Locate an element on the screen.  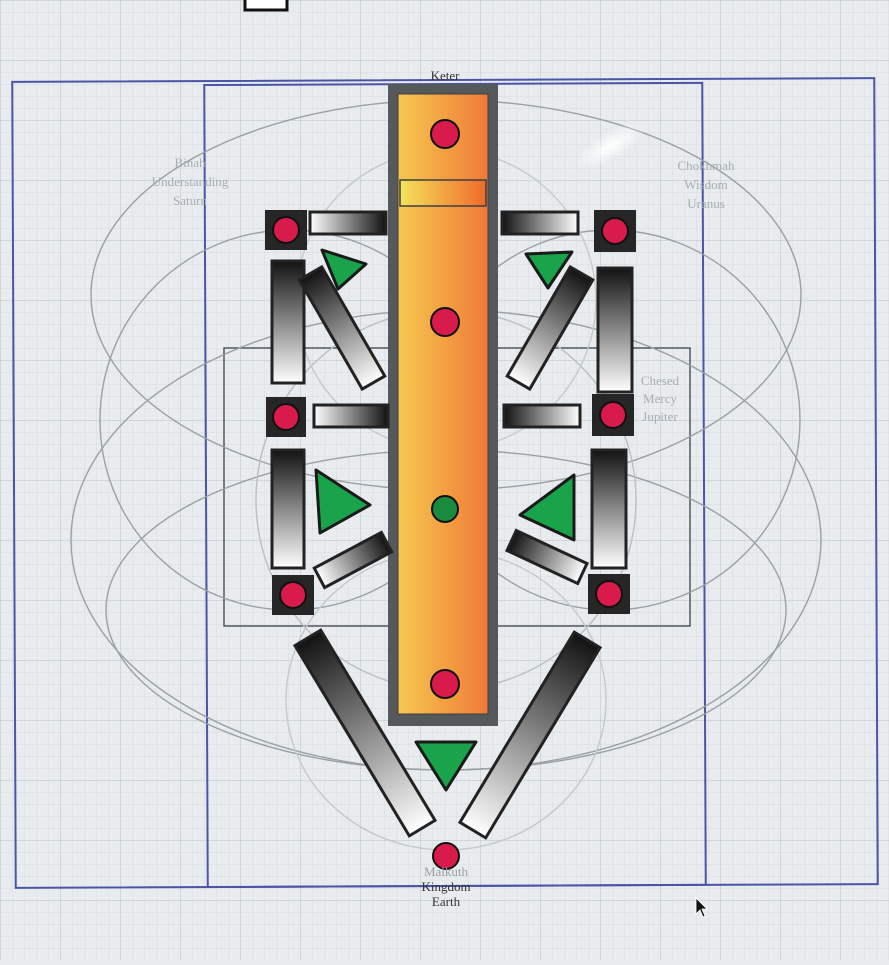
chokmah-label-2: Wisdom is located at coordinates (706, 184).